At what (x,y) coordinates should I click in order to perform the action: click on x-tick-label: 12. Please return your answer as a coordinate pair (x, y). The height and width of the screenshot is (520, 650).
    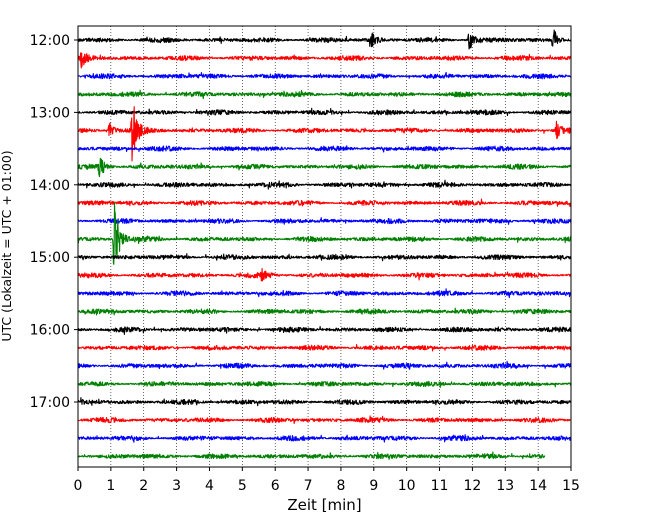
    Looking at the image, I should click on (472, 486).